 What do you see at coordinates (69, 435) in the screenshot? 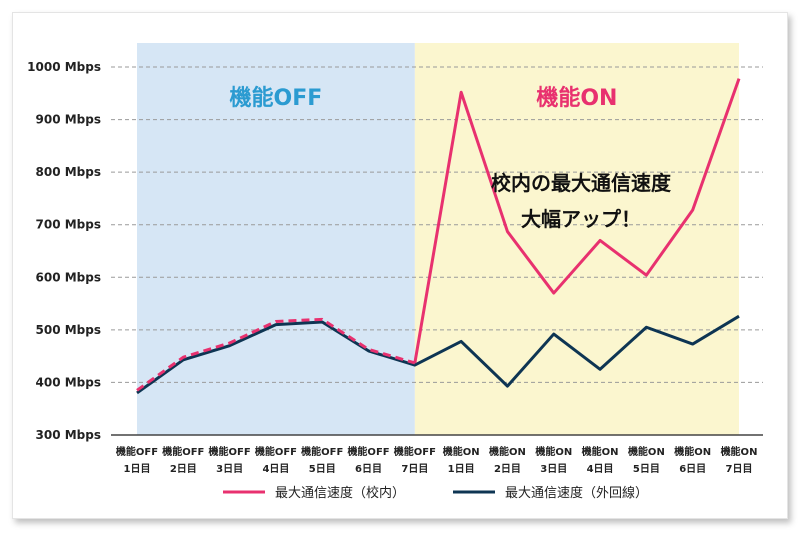
I see `y-tick-label: 300 Mbps` at bounding box center [69, 435].